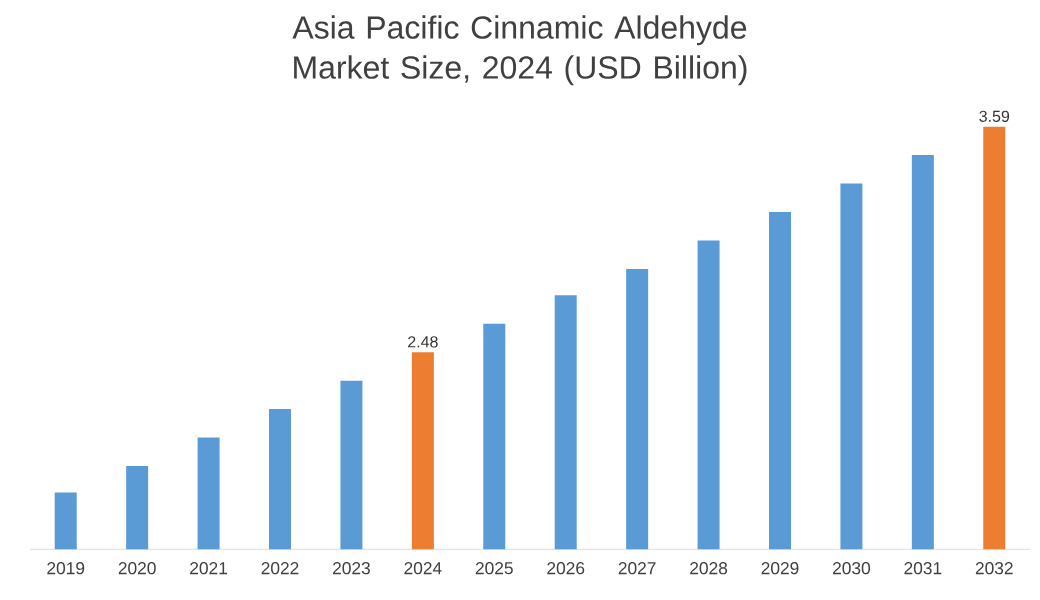 The width and height of the screenshot is (1040, 600). I want to click on x-tick-label: 2029, so click(780, 568).